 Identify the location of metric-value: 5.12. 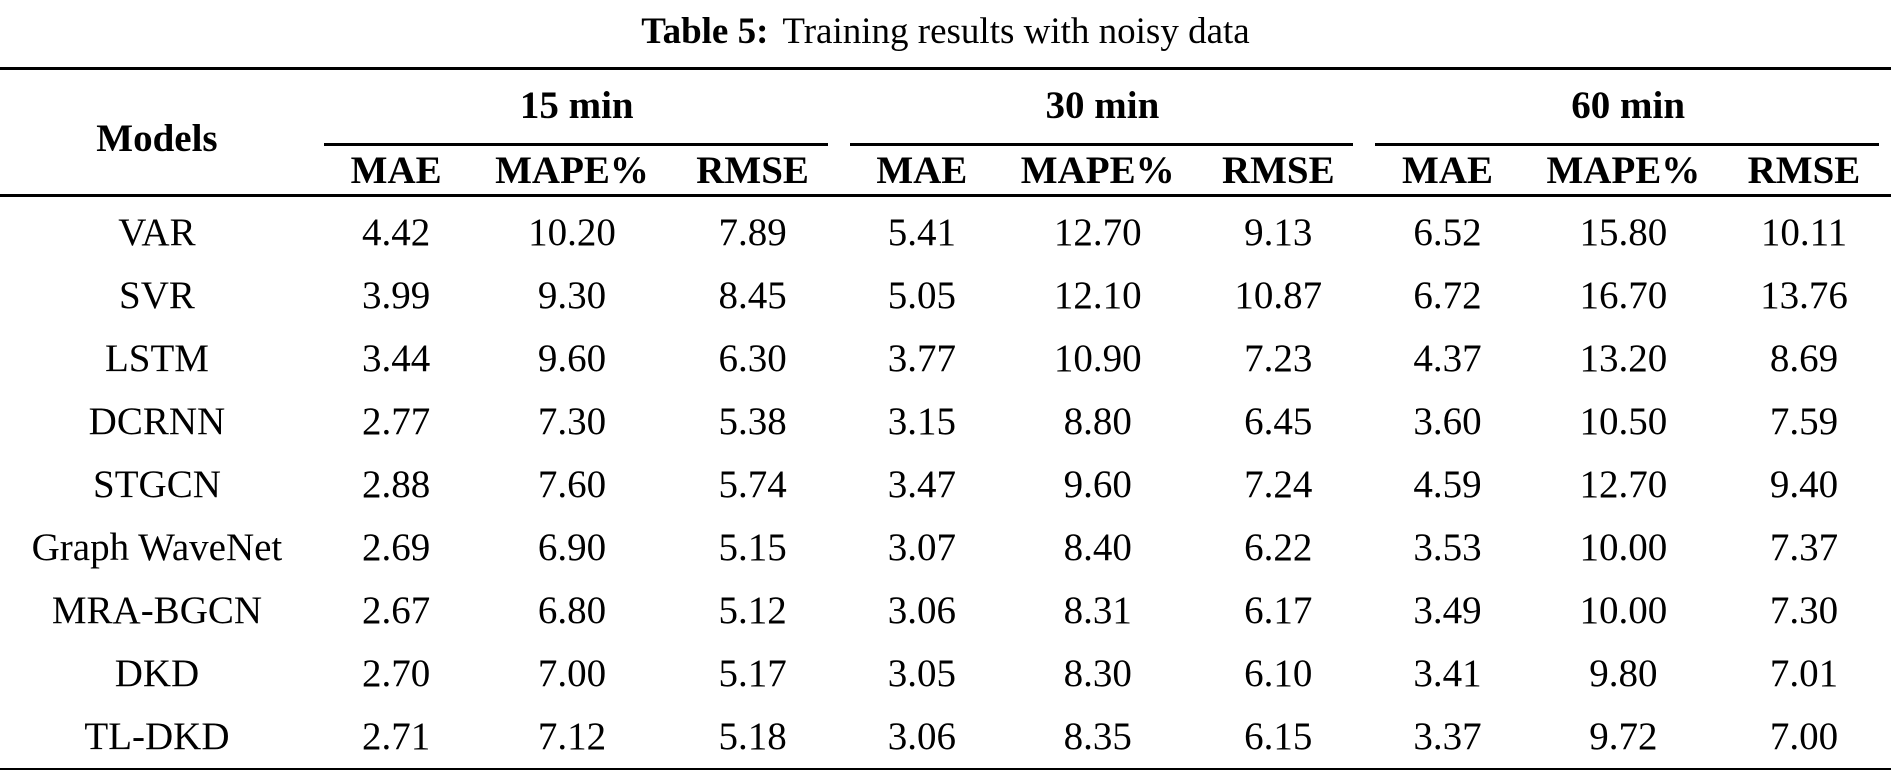
(752, 610).